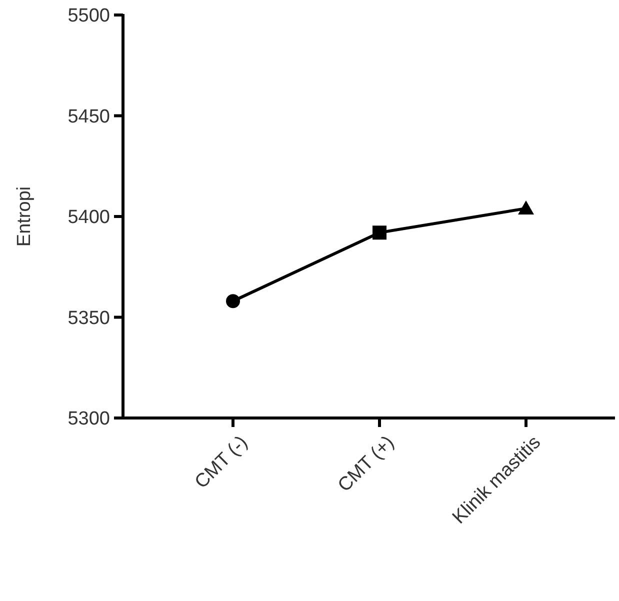  I want to click on y-tick-label: 5300, so click(89, 419).